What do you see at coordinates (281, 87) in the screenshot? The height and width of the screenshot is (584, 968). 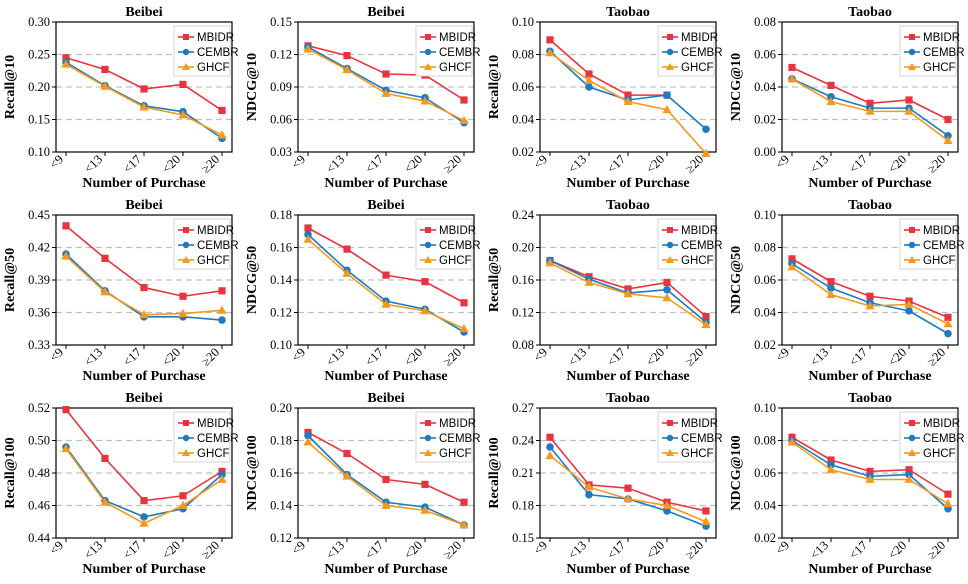 I see `y-tick-label: 0.09` at bounding box center [281, 87].